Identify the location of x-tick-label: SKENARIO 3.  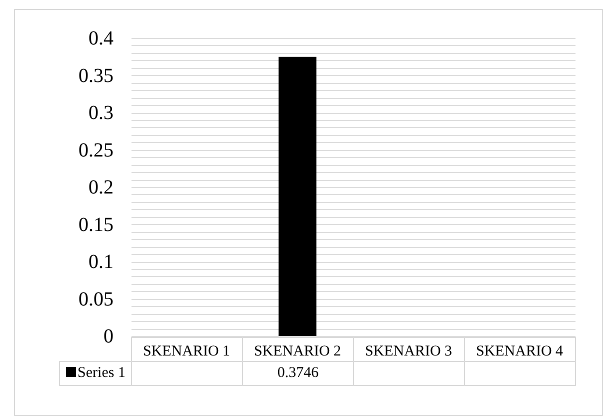
(408, 352).